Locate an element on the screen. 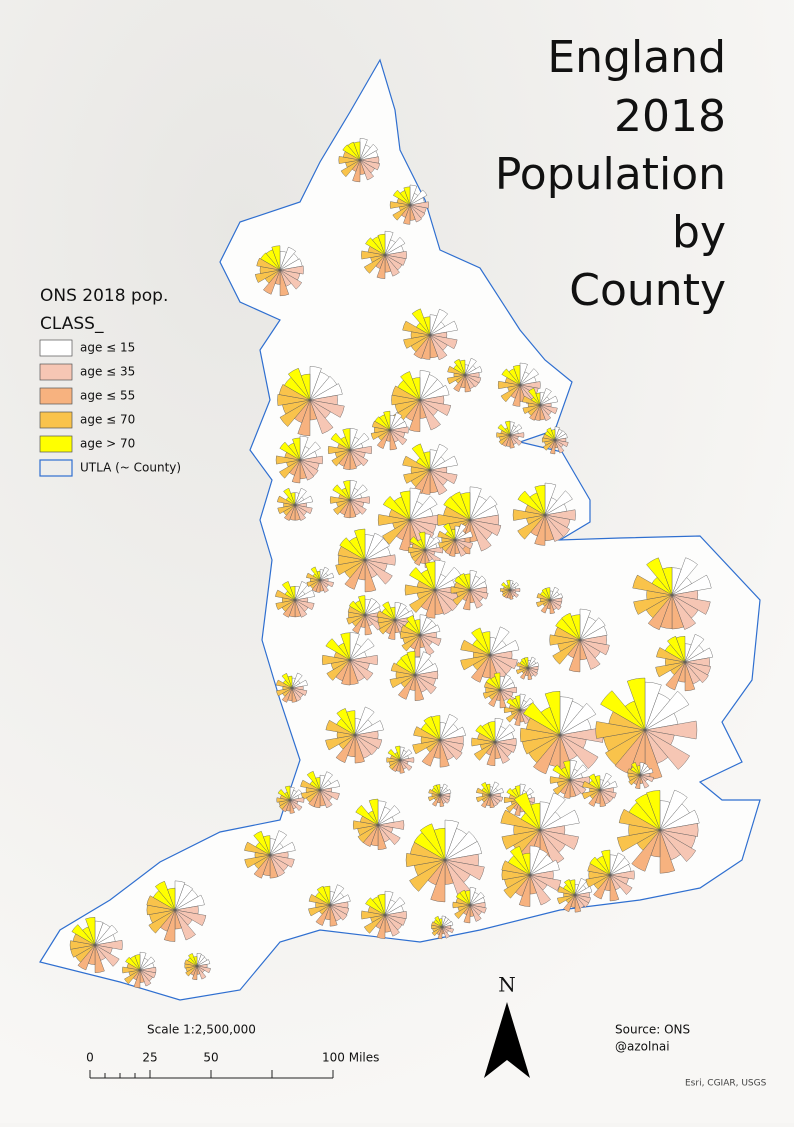 This screenshot has height=1127, width=794. legend-title: ONS 2018 pop. is located at coordinates (104, 296).